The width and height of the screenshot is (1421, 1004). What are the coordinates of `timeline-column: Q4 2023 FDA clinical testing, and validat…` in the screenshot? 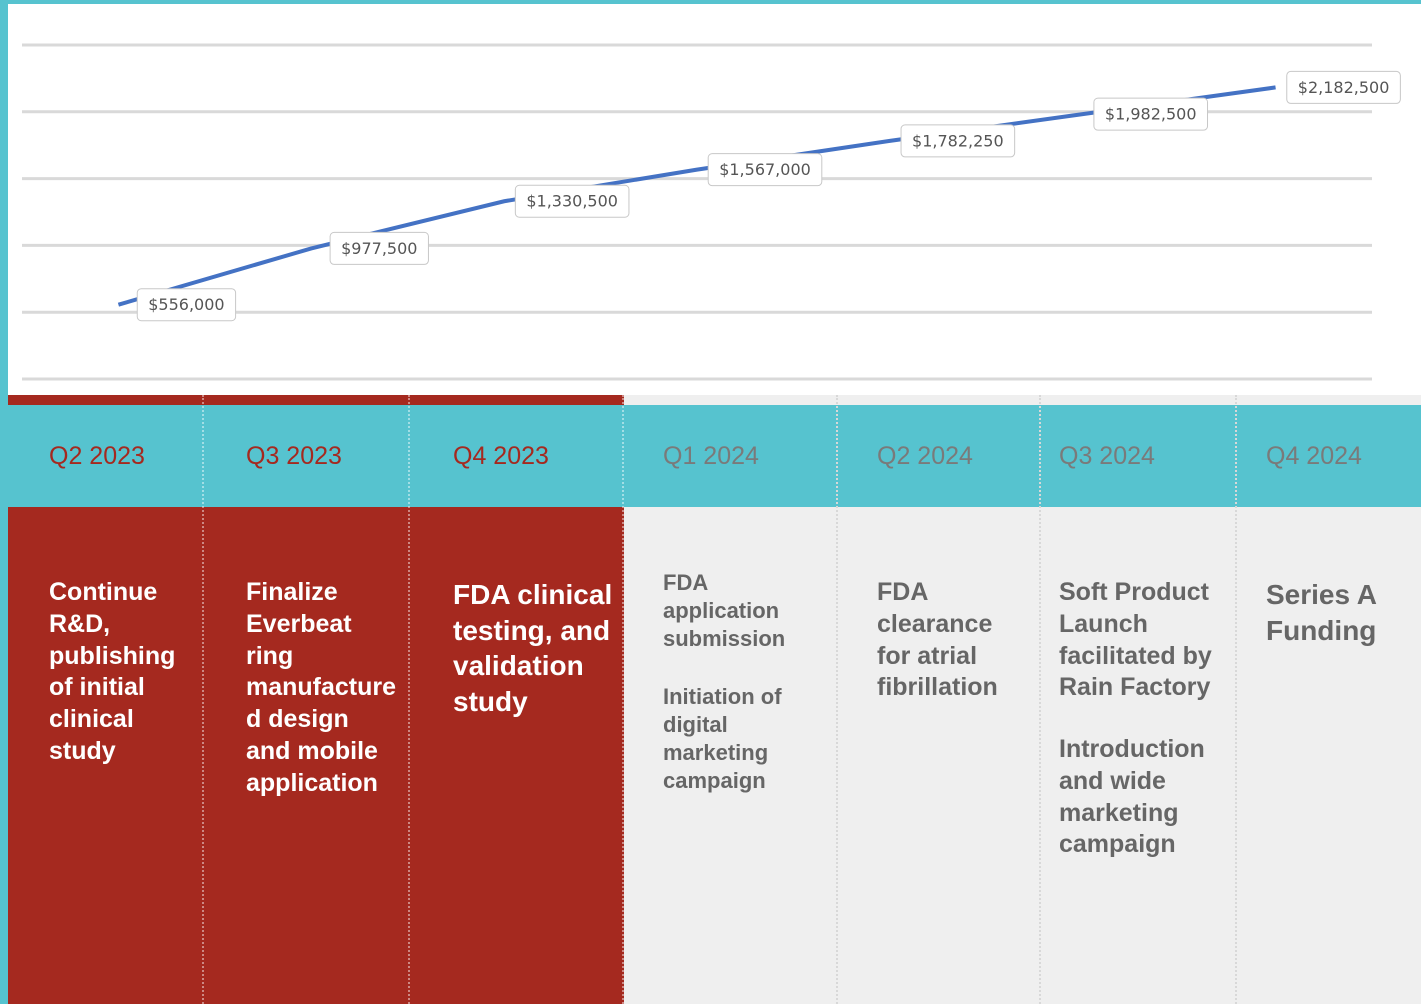 It's located at (517, 699).